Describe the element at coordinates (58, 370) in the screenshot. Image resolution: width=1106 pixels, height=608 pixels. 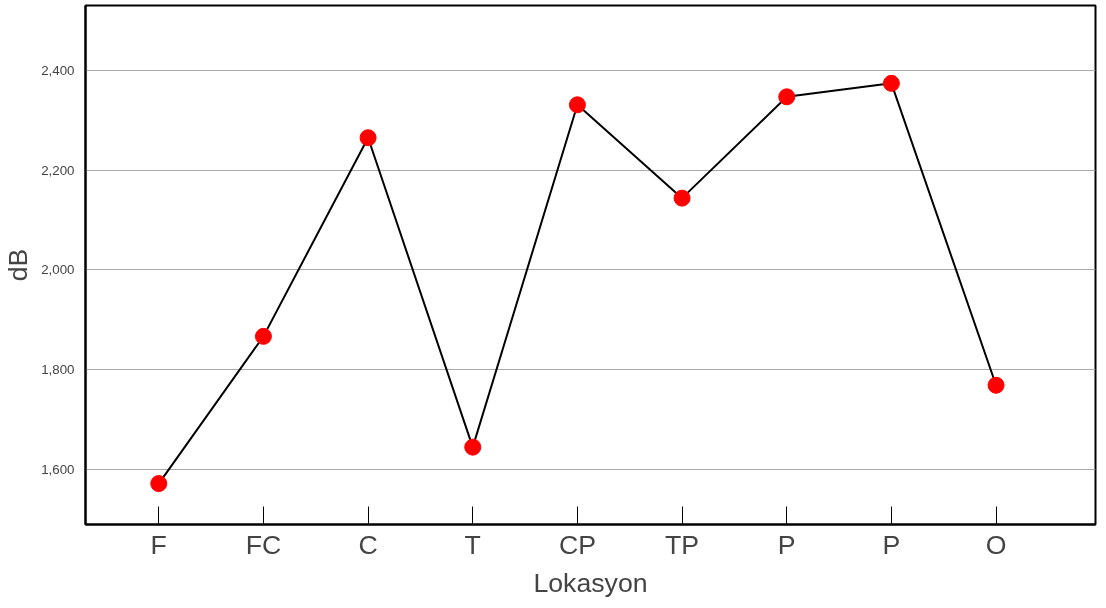
I see `y-tick-label: 1,800` at that location.